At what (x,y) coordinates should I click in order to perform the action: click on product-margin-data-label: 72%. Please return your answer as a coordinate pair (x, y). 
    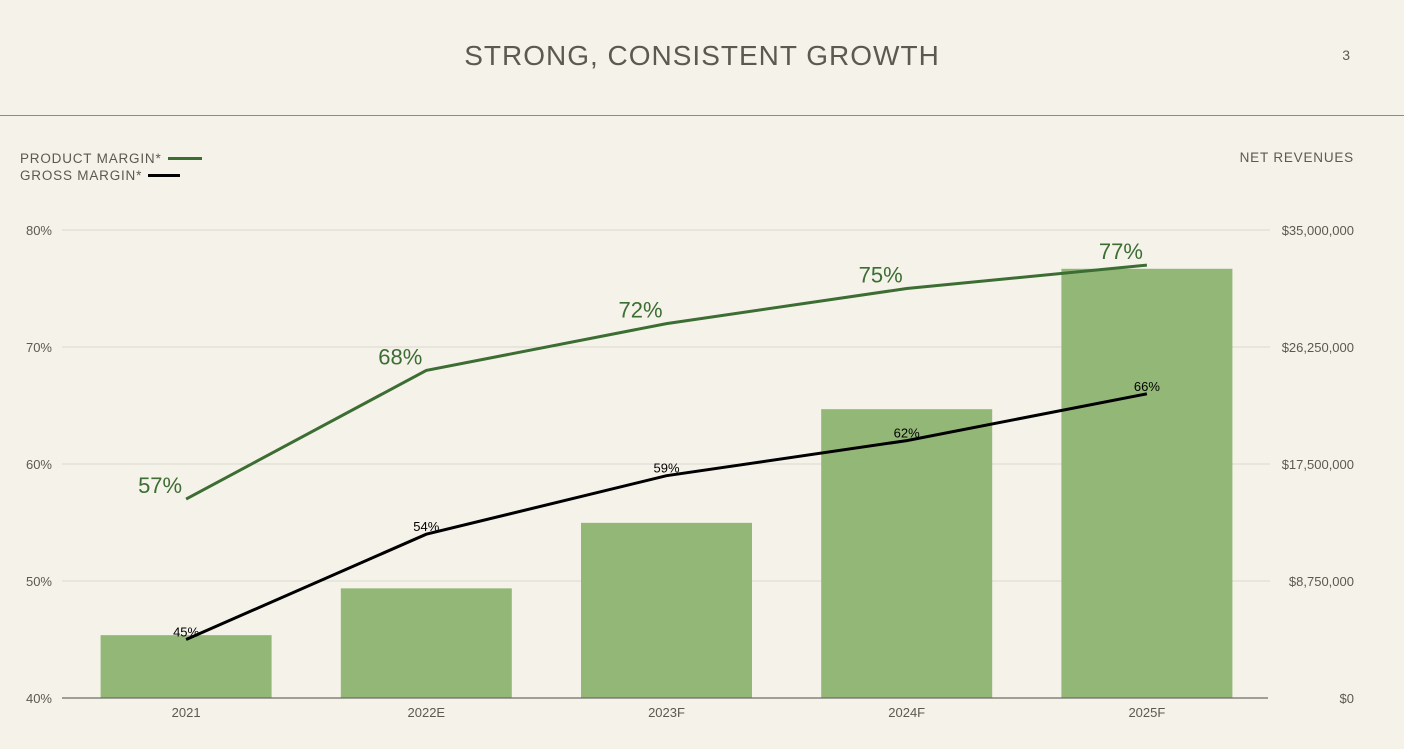
    Looking at the image, I should click on (640, 310).